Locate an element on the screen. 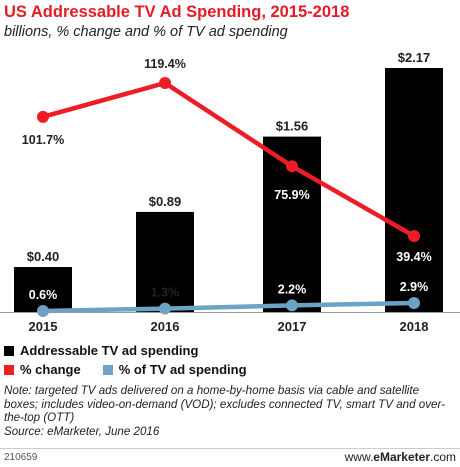 The width and height of the screenshot is (460, 467). change-label-2015: 101.7% is located at coordinates (43, 140).